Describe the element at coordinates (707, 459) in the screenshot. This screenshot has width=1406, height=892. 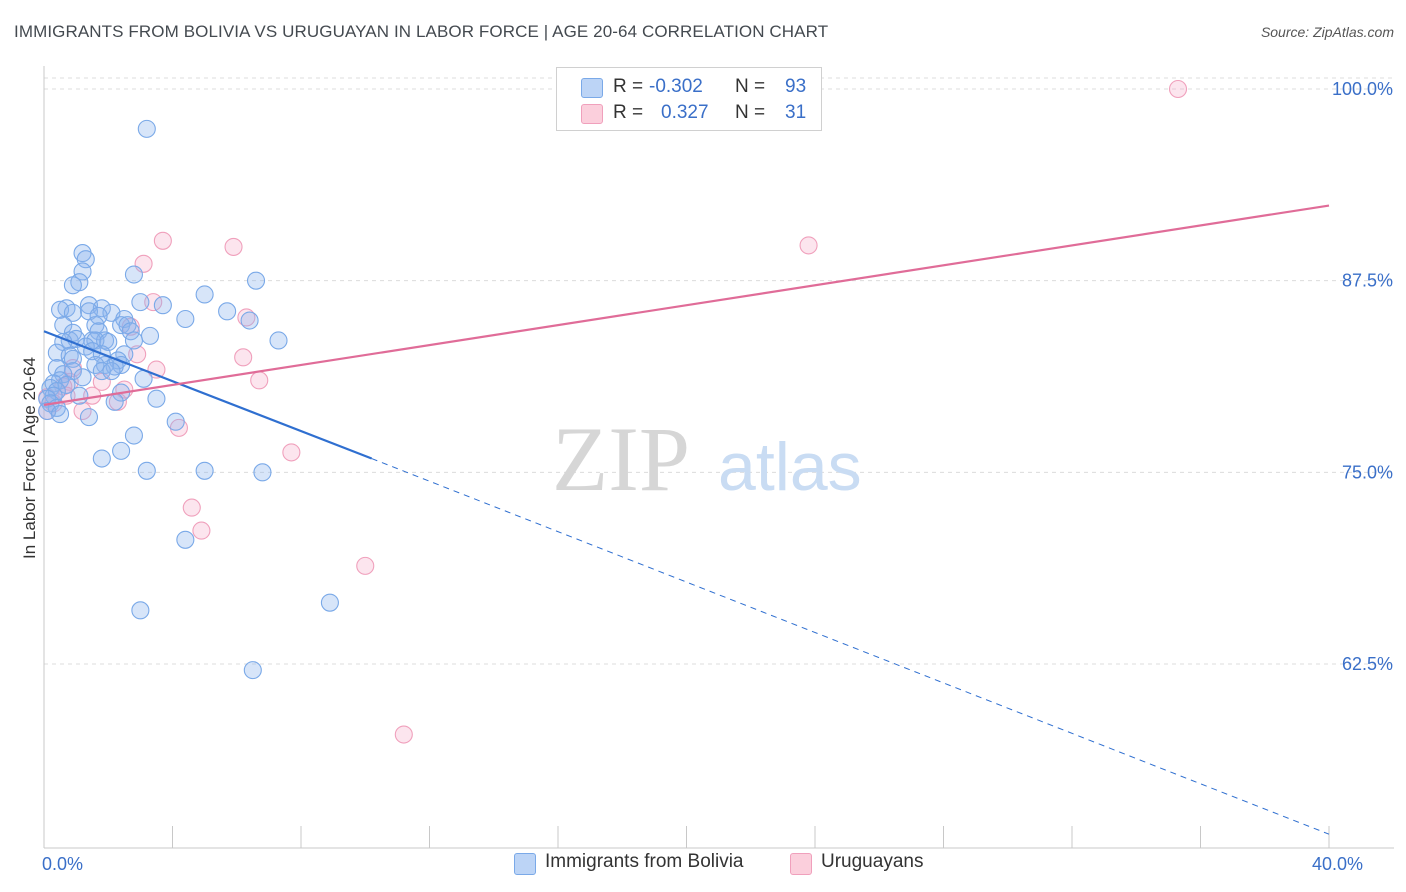
I see `watermark: ZIP atlas` at that location.